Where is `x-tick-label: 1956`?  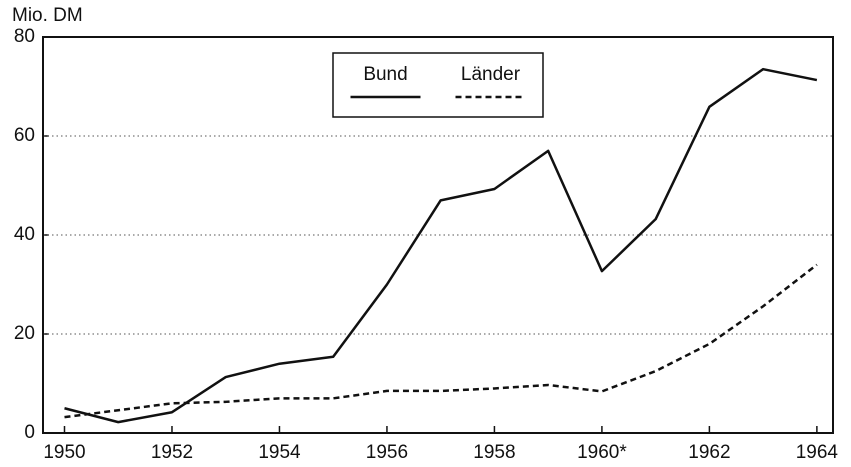
x-tick-label: 1956 is located at coordinates (387, 452).